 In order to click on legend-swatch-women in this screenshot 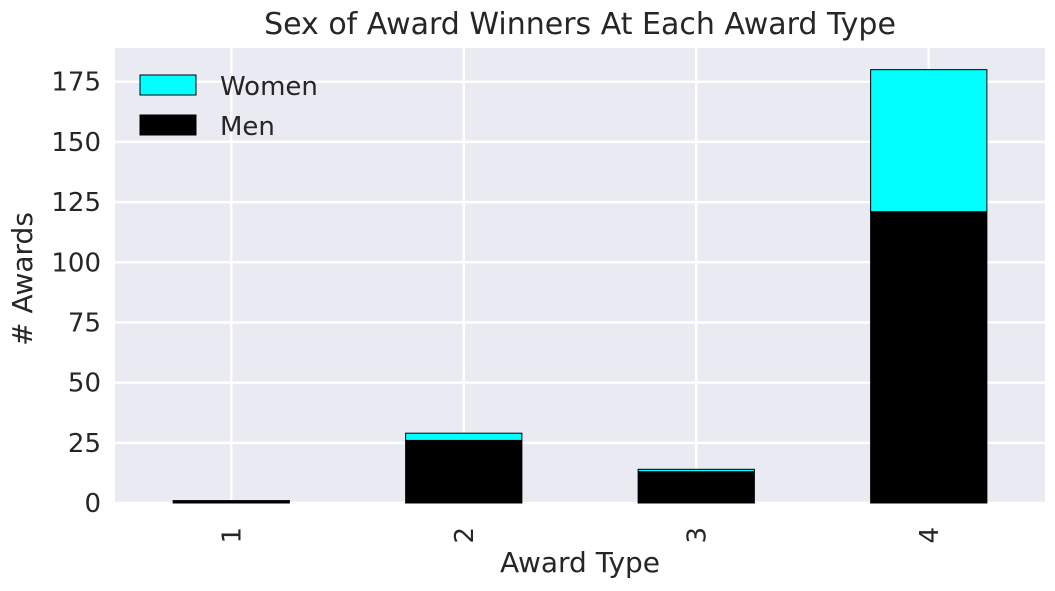, I will do `click(168, 85)`.